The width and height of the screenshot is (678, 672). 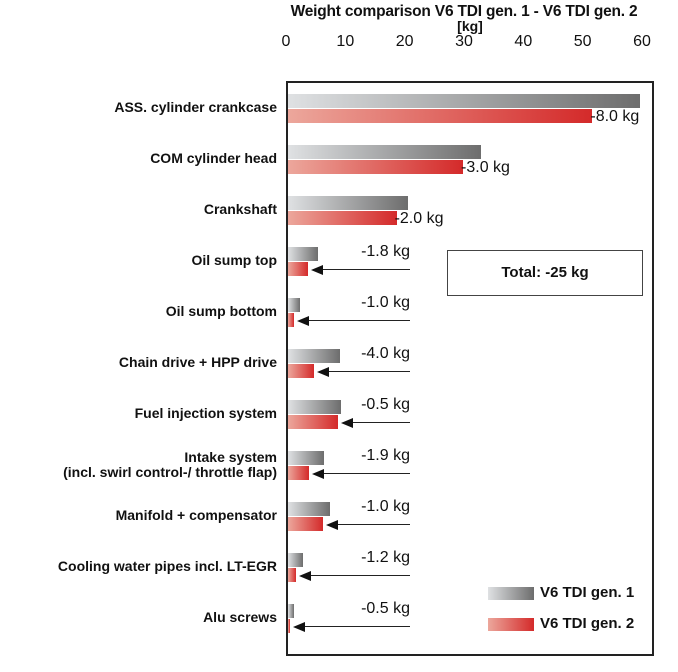 What do you see at coordinates (464, 41) in the screenshot?
I see `x-tick-label: 30` at bounding box center [464, 41].